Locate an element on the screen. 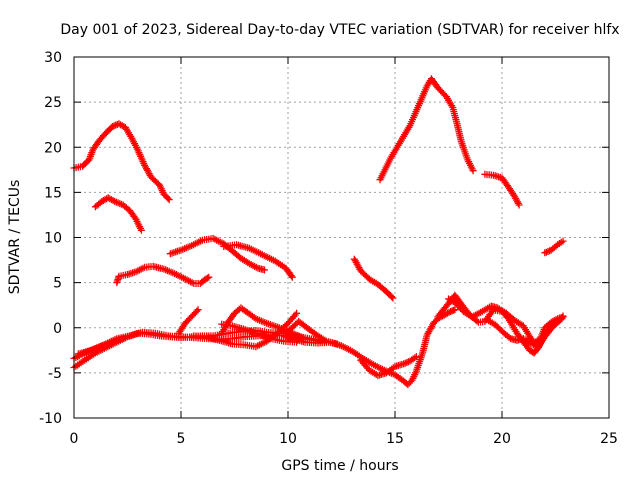 This screenshot has width=640, height=485. x-axis-label: GPS time / hours is located at coordinates (339, 466).